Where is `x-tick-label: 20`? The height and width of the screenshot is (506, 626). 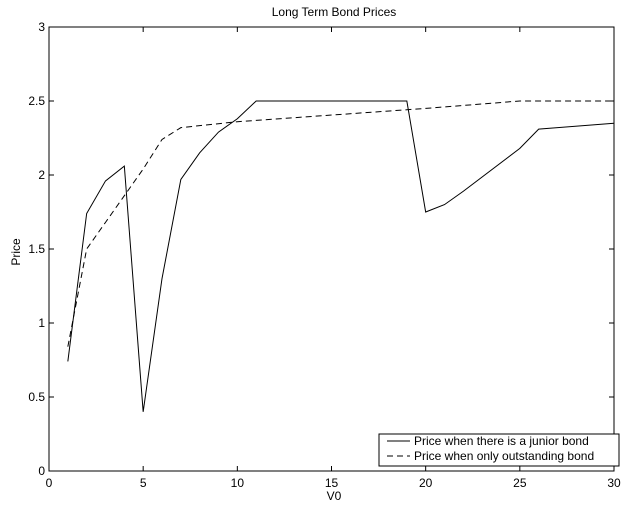 x-tick-label: 20 is located at coordinates (426, 483).